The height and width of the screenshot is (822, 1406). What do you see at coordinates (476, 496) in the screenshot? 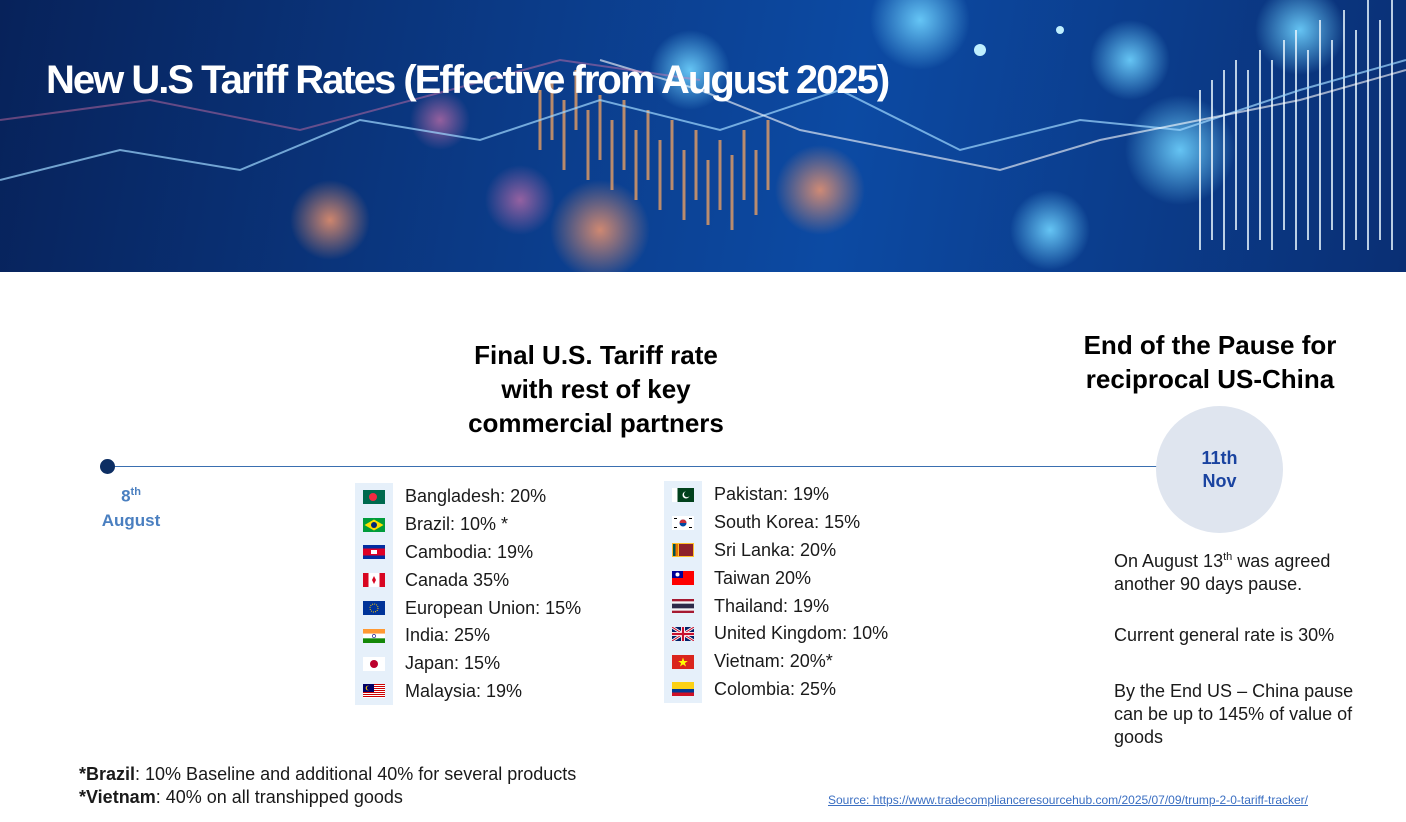
I see `country-rate: Bangladesh: 20%` at bounding box center [476, 496].